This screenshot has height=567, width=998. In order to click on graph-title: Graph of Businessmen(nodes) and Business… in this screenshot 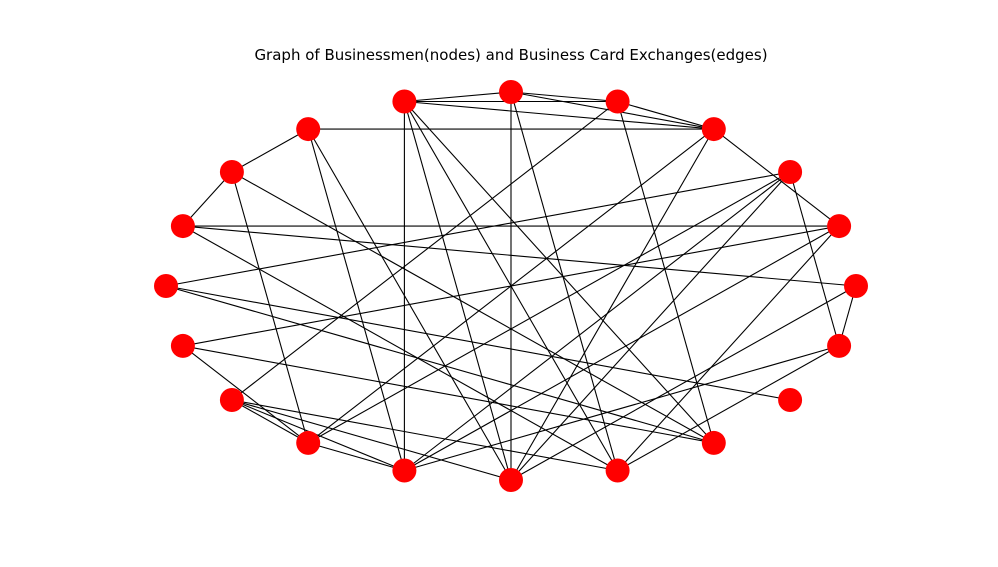, I will do `click(510, 55)`.